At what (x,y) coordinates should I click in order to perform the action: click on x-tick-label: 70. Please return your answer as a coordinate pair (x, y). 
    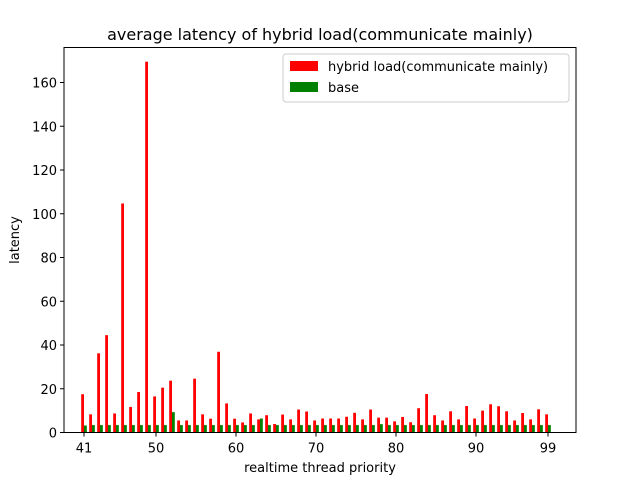
    Looking at the image, I should click on (316, 449).